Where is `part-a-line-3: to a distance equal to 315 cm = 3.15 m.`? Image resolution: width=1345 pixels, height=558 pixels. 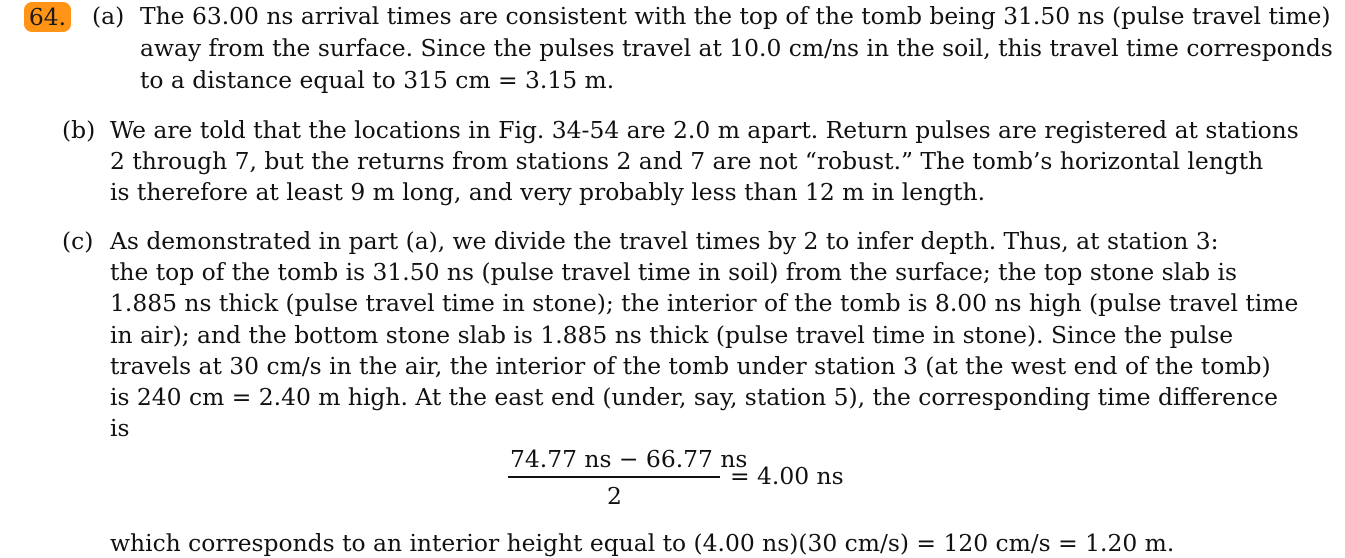 part-a-line-3: to a distance equal to 315 cm = 3.15 m. is located at coordinates (377, 80).